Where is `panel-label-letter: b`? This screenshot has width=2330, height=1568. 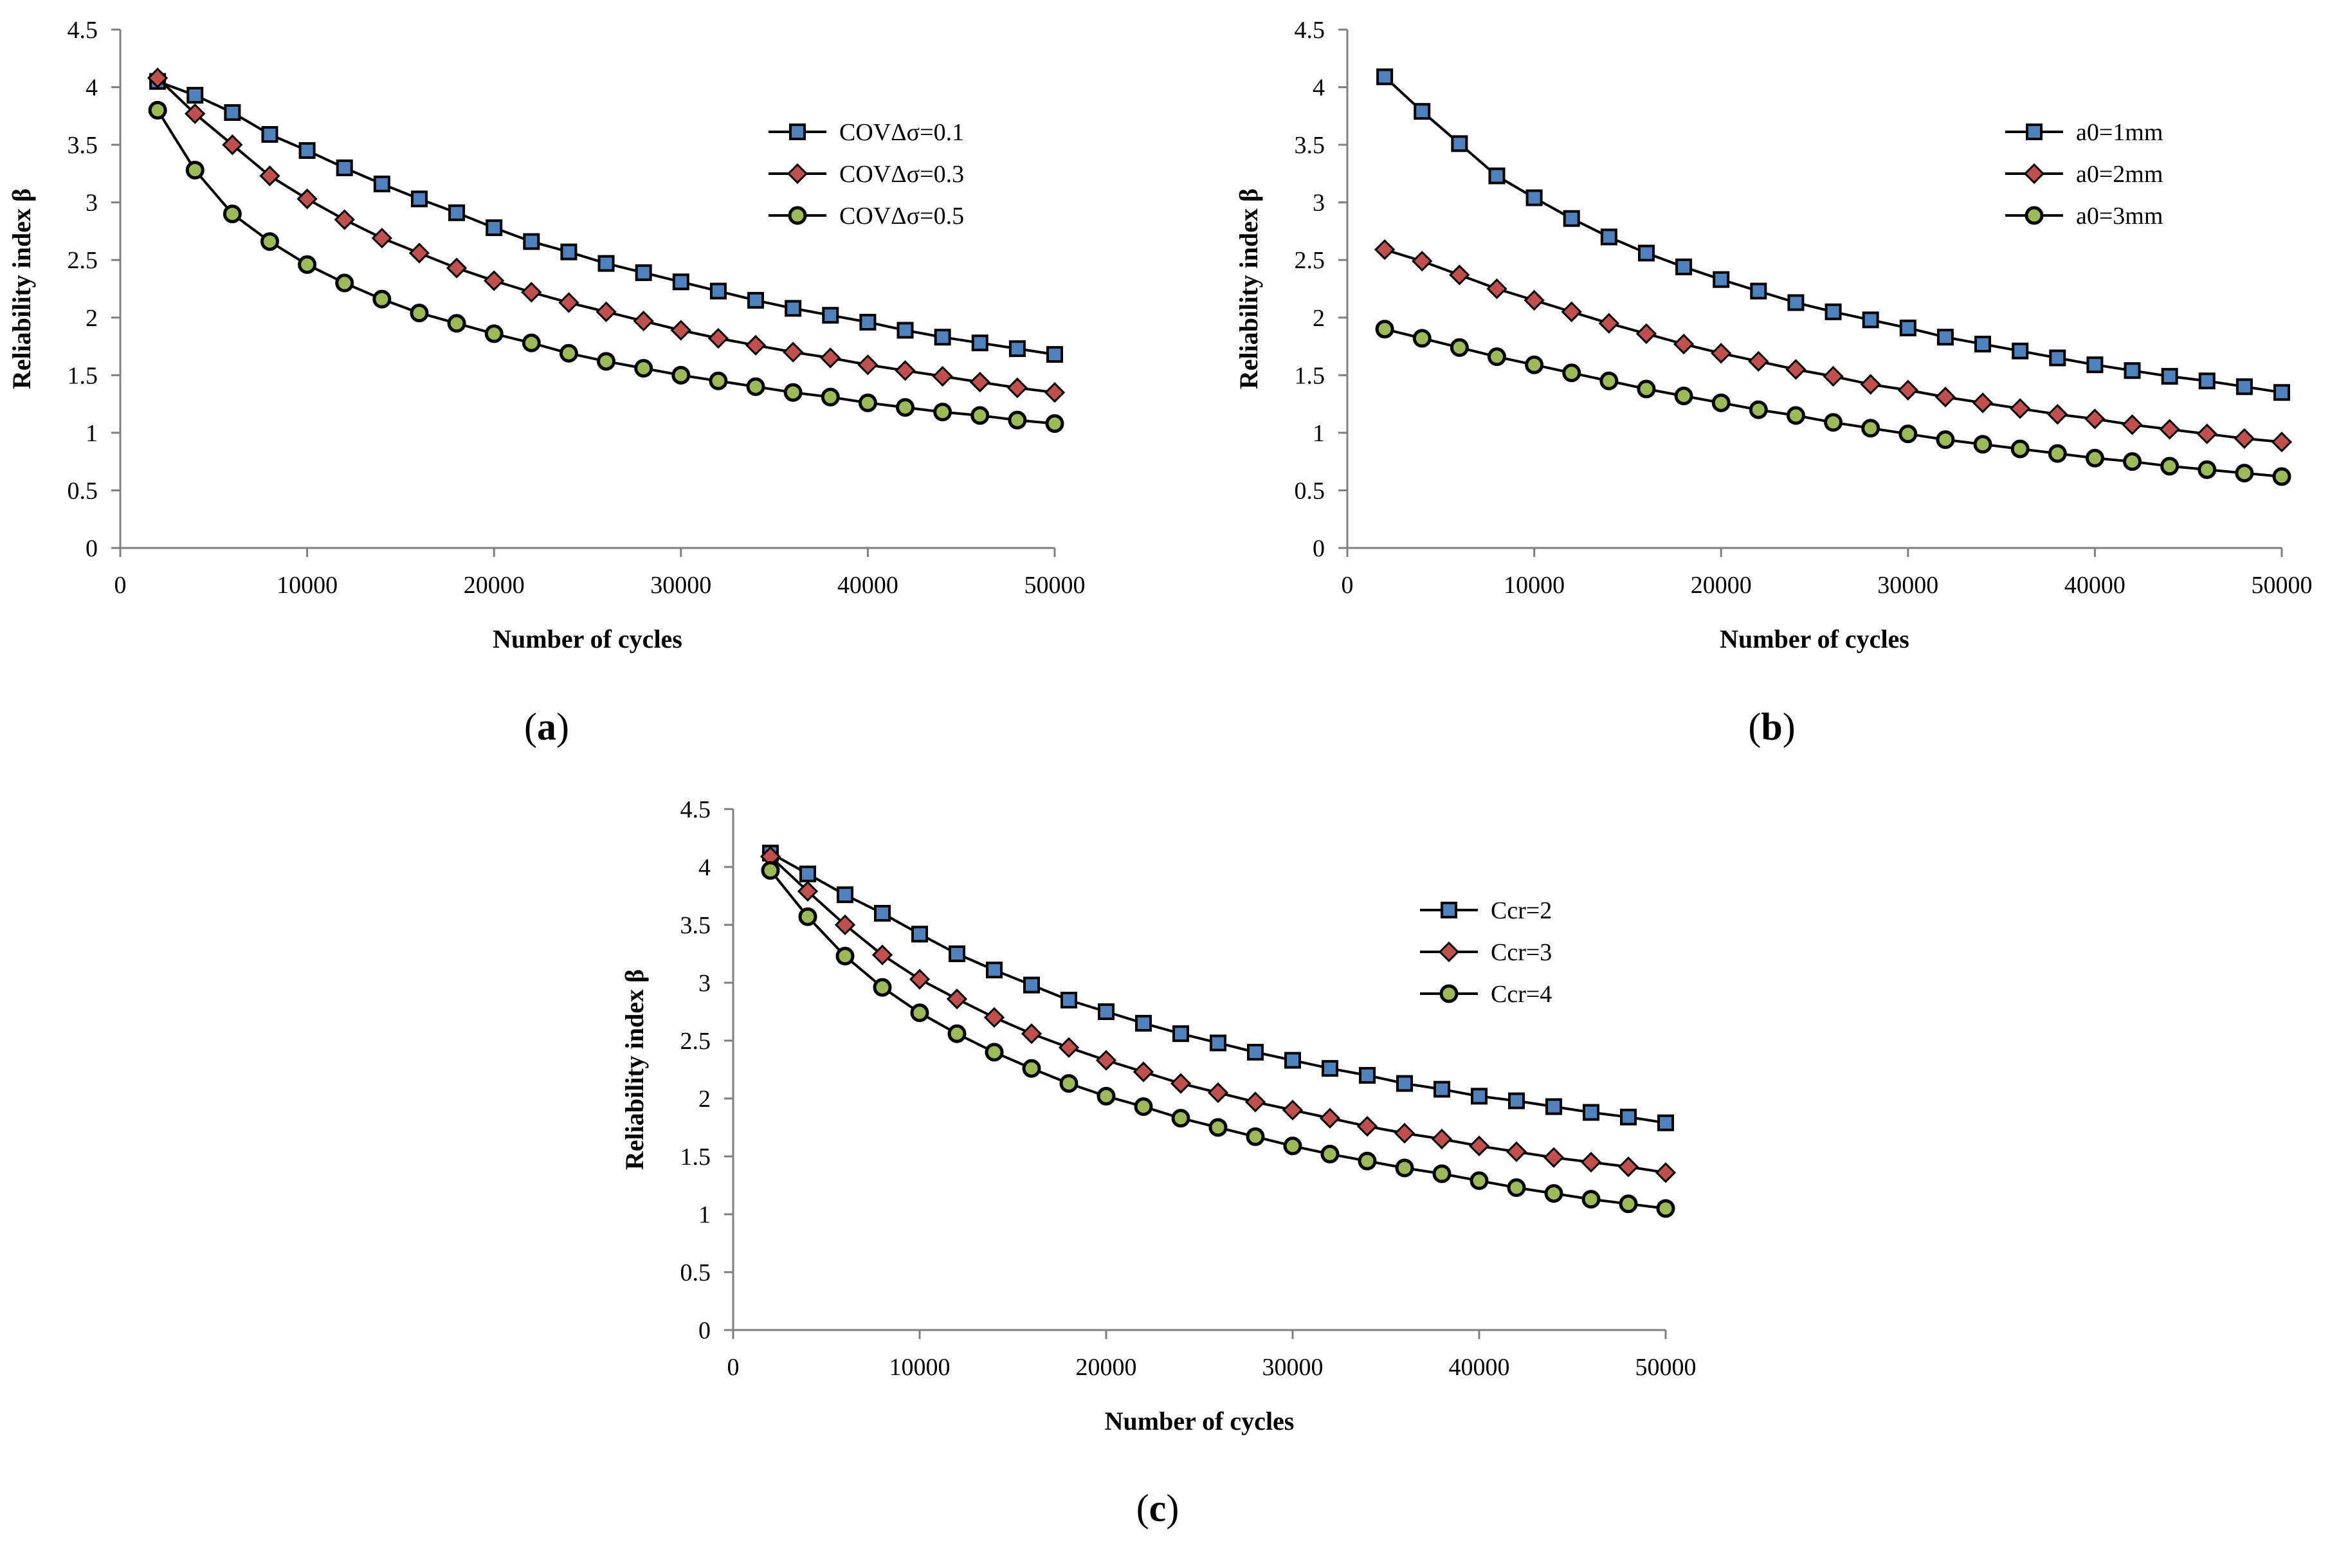
panel-label-letter: b is located at coordinates (1772, 727).